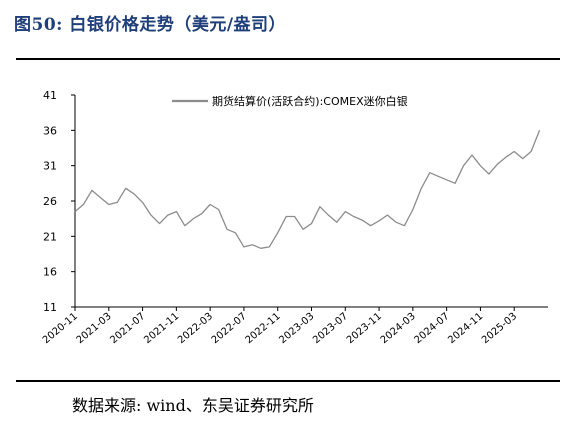 The image size is (566, 426). Describe the element at coordinates (50, 272) in the screenshot. I see `y-tick-label: 16` at that location.